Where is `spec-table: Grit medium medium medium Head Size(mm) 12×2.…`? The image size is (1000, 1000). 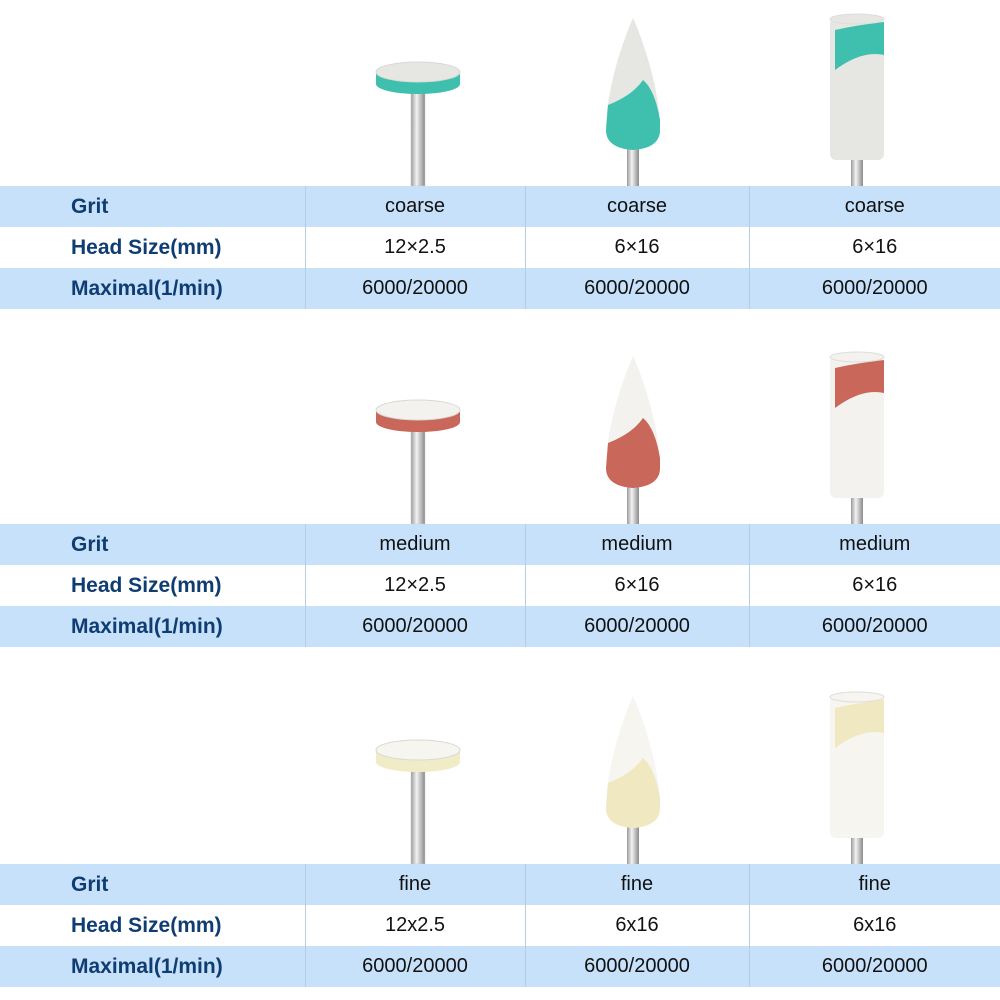 spec-table: Grit medium medium medium Head Size(mm) 12×2.… is located at coordinates (500, 585).